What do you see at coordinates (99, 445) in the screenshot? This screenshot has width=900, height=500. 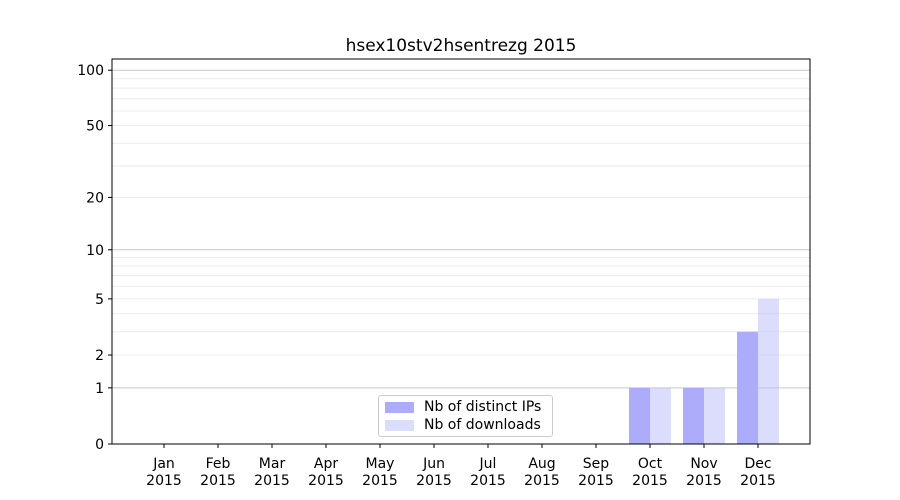 I see `y-tick-label: 0` at bounding box center [99, 445].